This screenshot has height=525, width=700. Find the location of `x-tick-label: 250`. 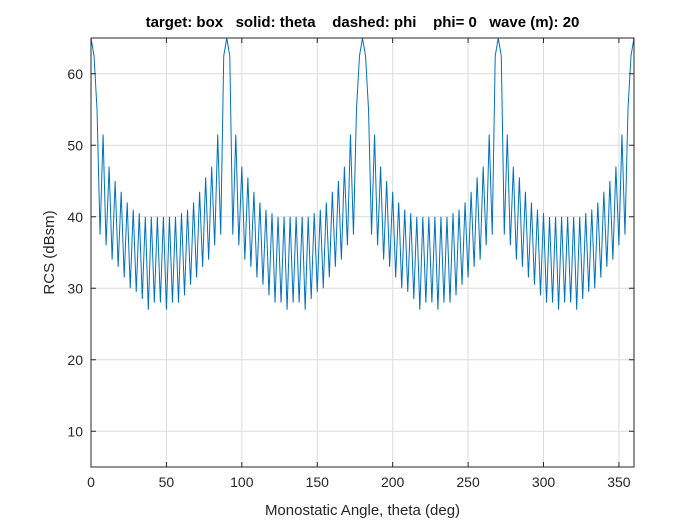

x-tick-label: 250 is located at coordinates (468, 482).